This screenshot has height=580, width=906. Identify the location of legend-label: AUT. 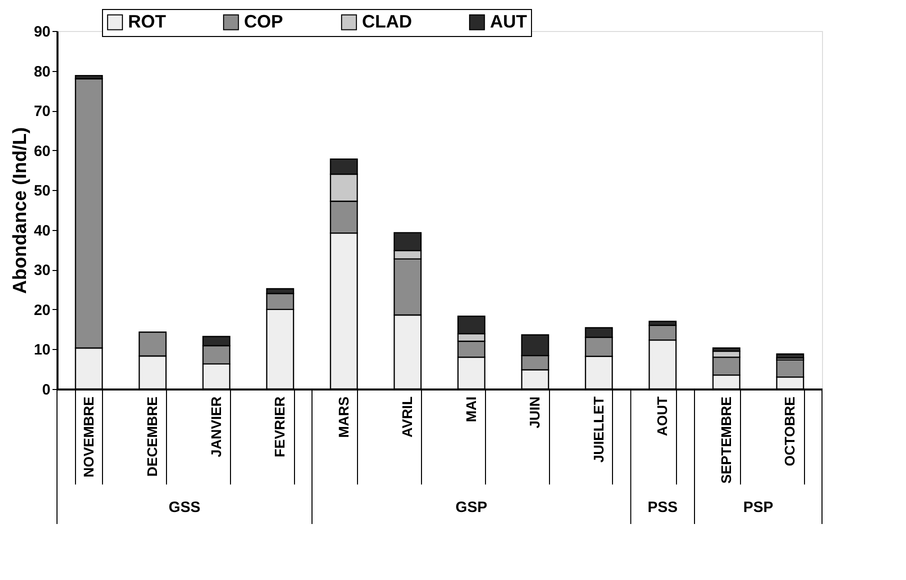
(508, 21).